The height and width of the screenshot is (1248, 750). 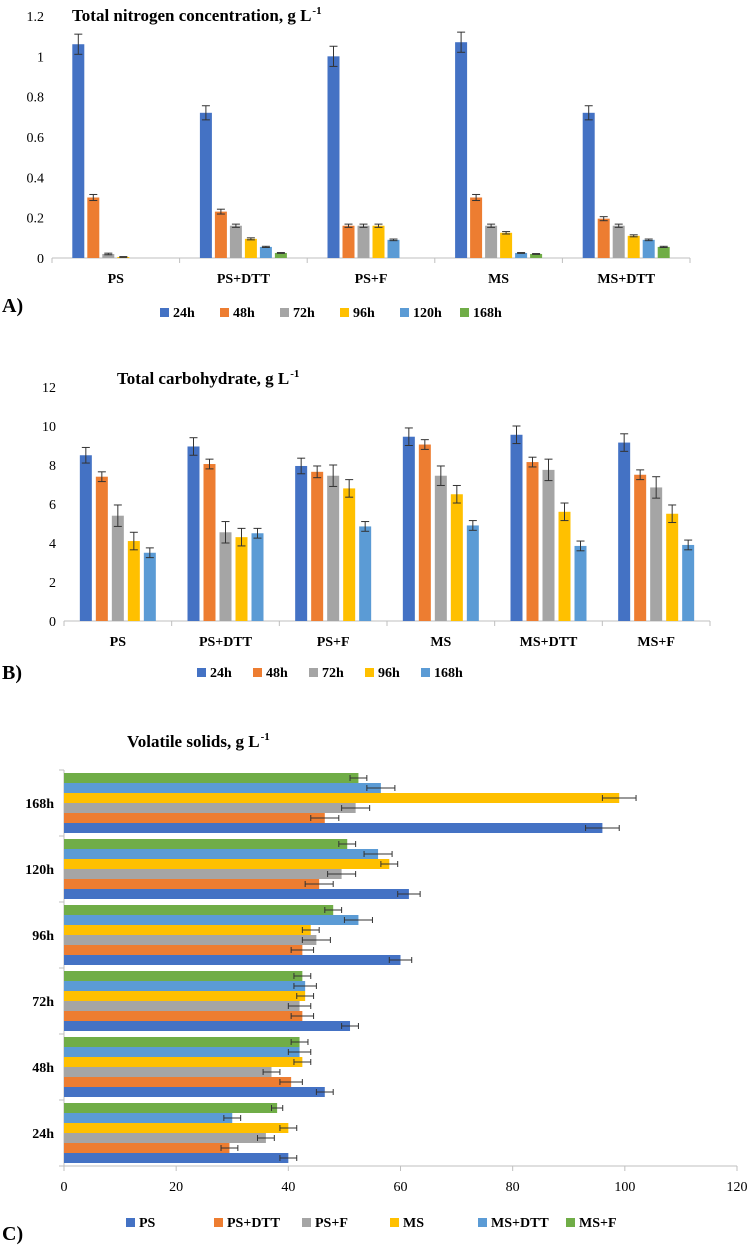 I want to click on legend-label: PS+DTT, so click(x=254, y=1223).